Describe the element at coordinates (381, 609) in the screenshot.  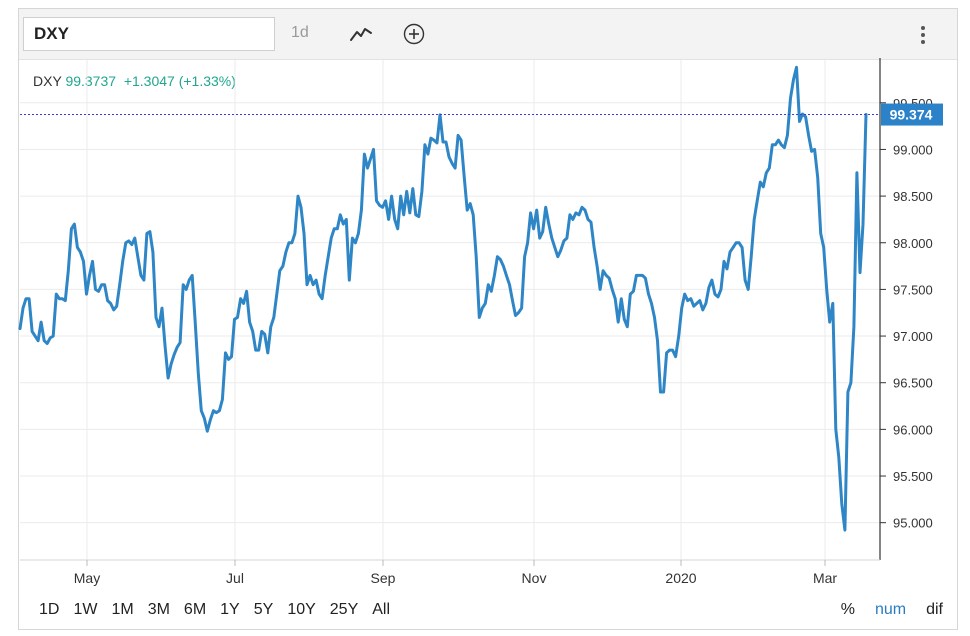
I see `range-button-all: All` at that location.